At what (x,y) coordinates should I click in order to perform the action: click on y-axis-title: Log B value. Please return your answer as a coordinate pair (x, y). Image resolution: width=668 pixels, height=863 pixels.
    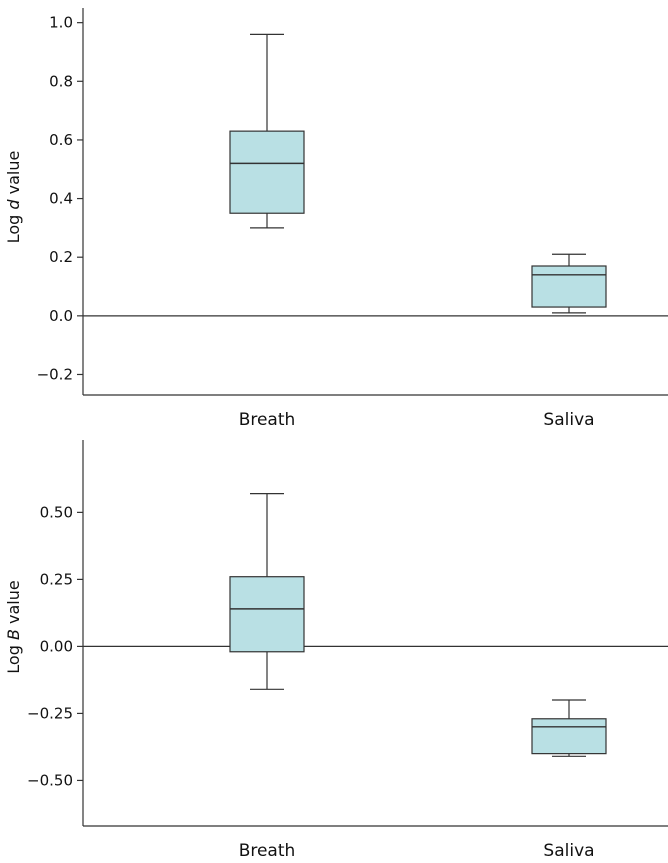
    Looking at the image, I should click on (13, 626).